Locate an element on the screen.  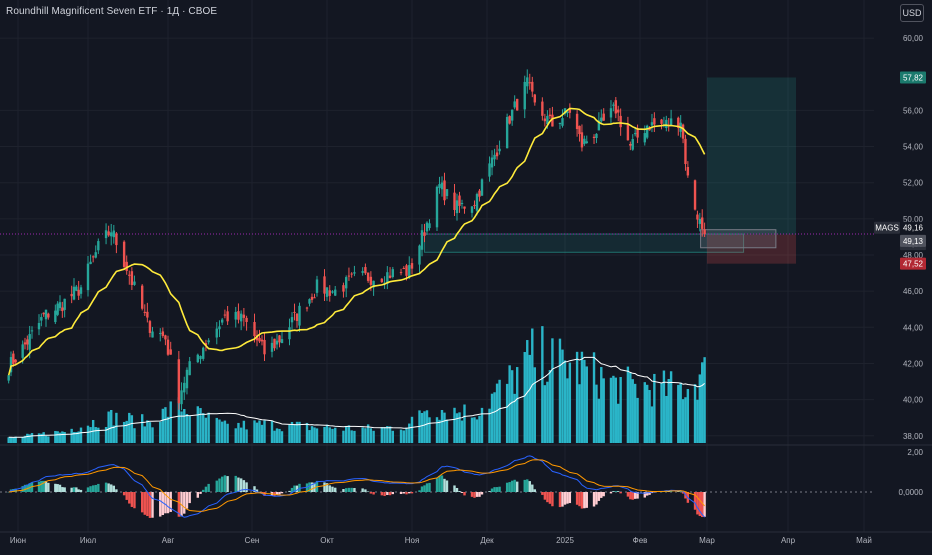
time-tick-label: Сен is located at coordinates (252, 540).